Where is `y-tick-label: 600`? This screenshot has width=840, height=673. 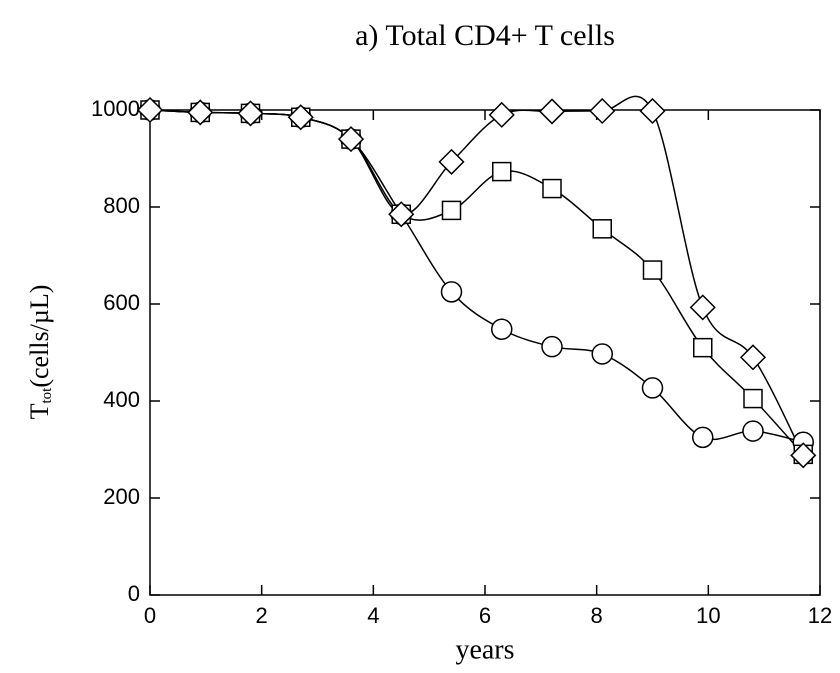
y-tick-label: 600 is located at coordinates (121, 302).